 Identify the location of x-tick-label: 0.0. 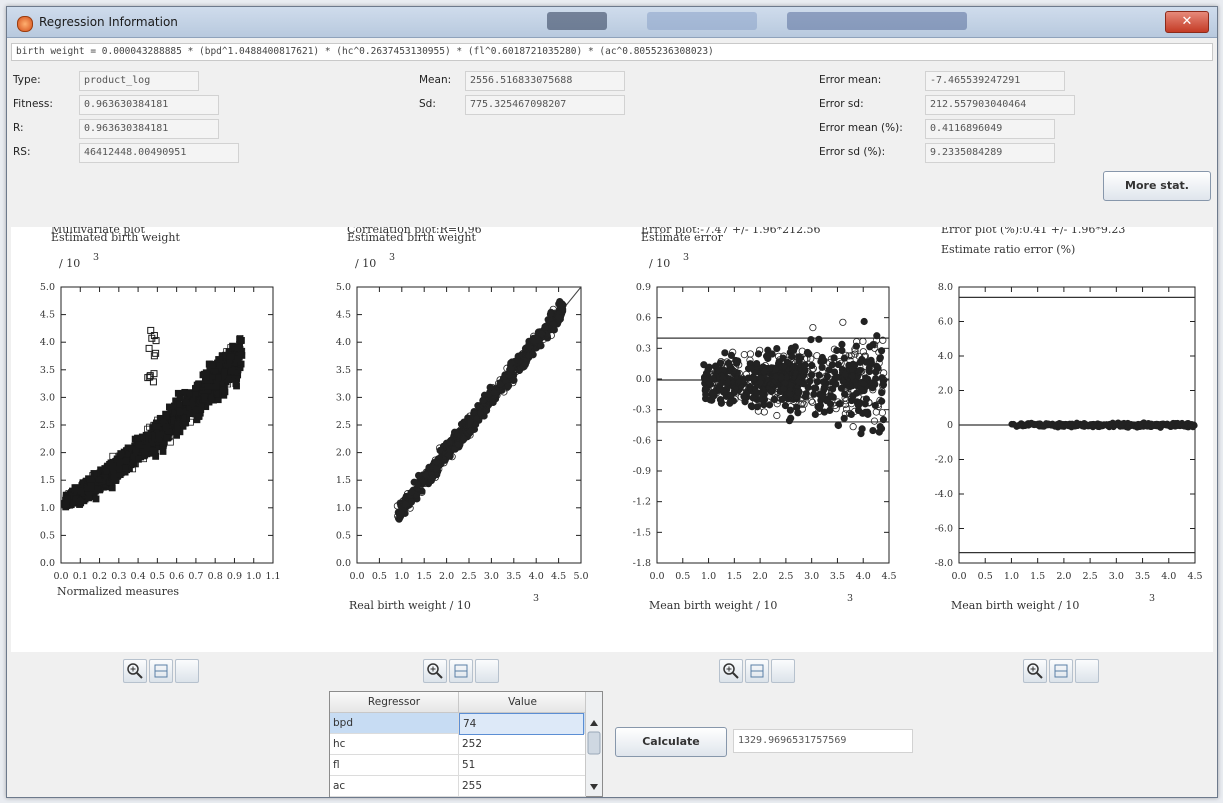
(356, 576).